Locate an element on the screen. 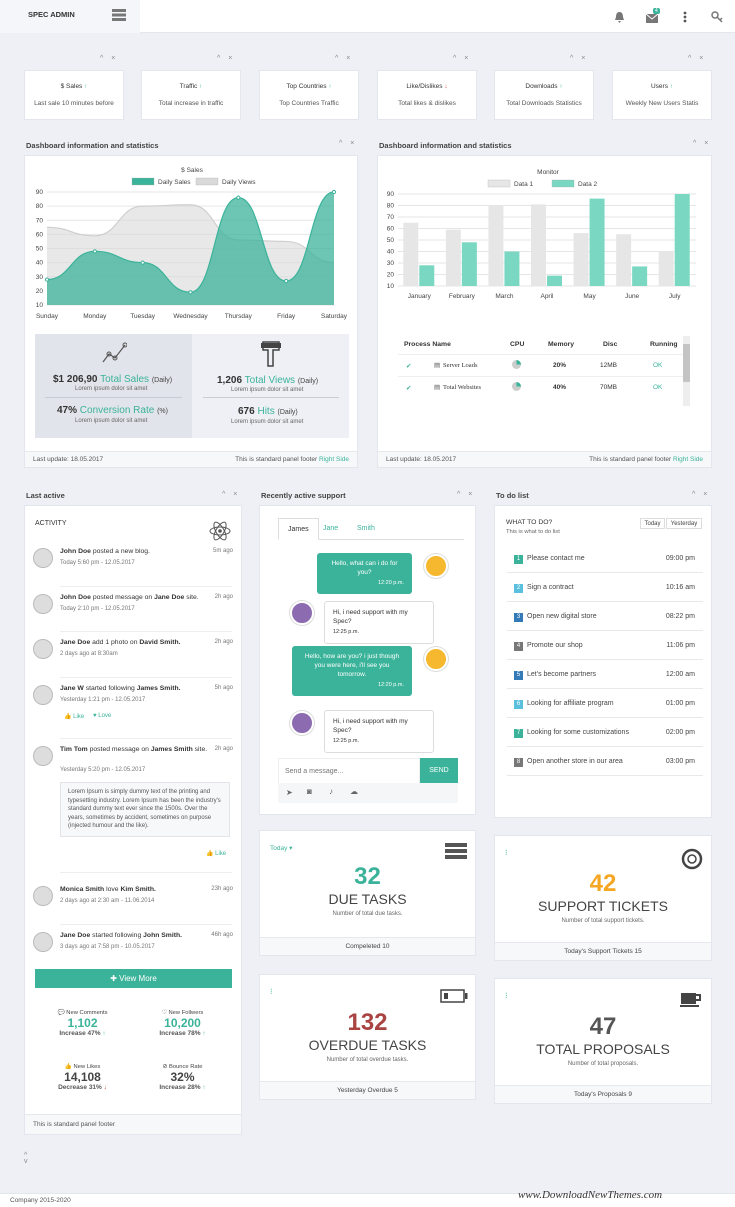 The image size is (735, 1207). support-panel-controls: ^ × is located at coordinates (466, 494).